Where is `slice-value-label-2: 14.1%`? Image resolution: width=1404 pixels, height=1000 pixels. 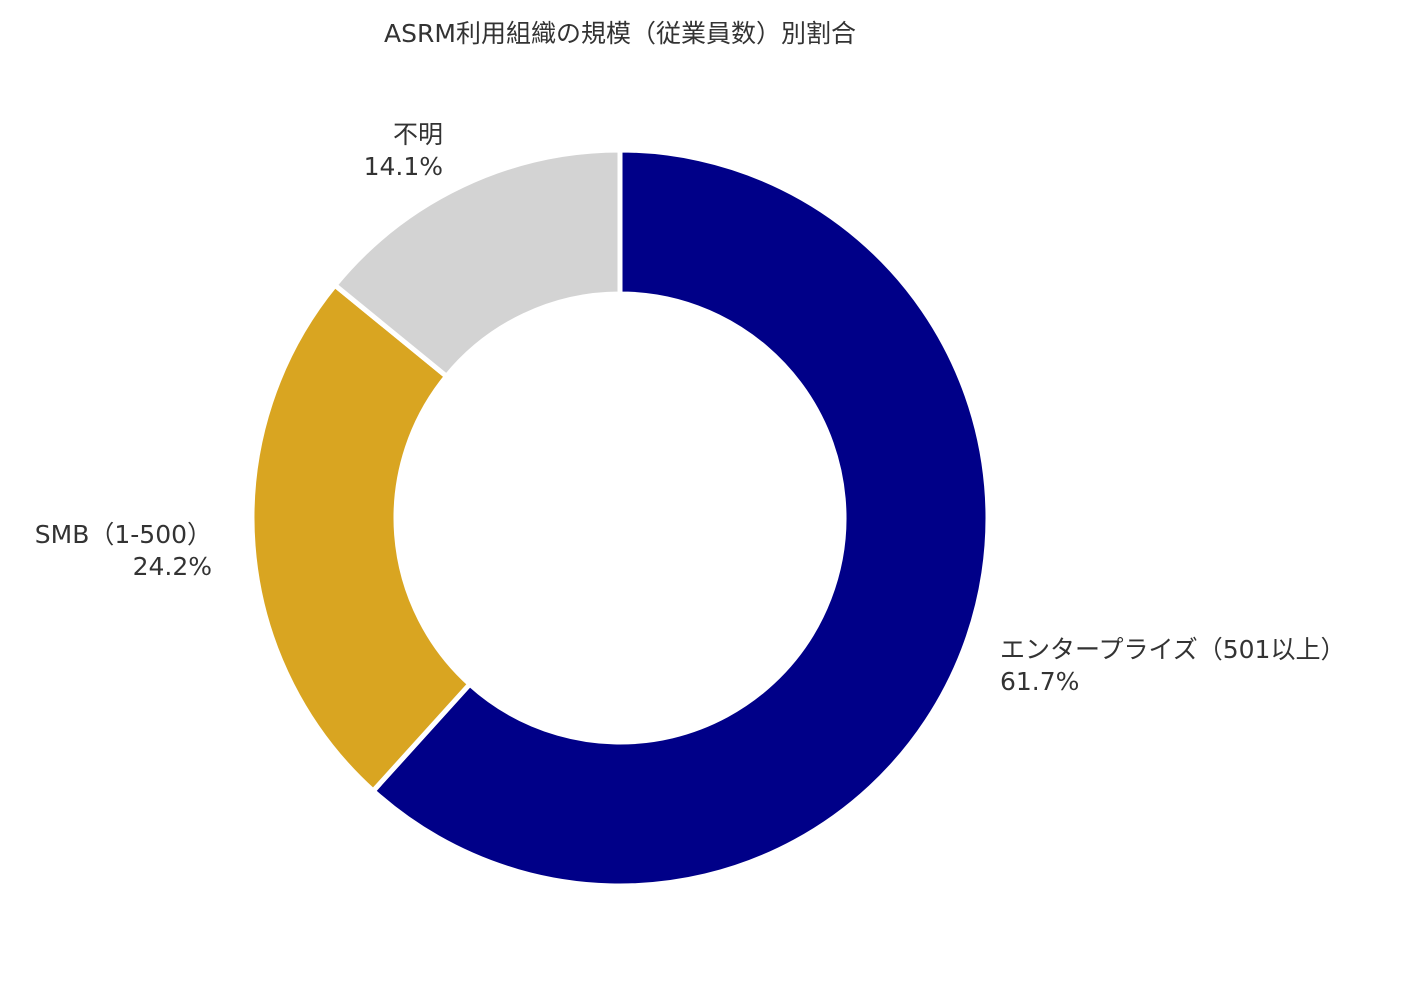 slice-value-label-2: 14.1% is located at coordinates (403, 166).